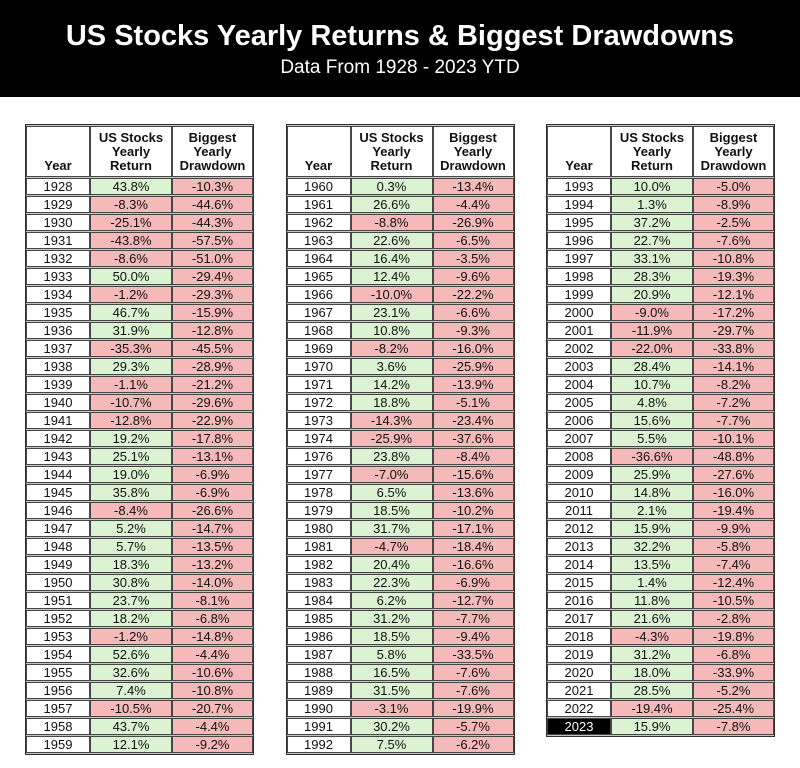  What do you see at coordinates (212, 276) in the screenshot?
I see `drawdown-cell: -29.4%` at bounding box center [212, 276].